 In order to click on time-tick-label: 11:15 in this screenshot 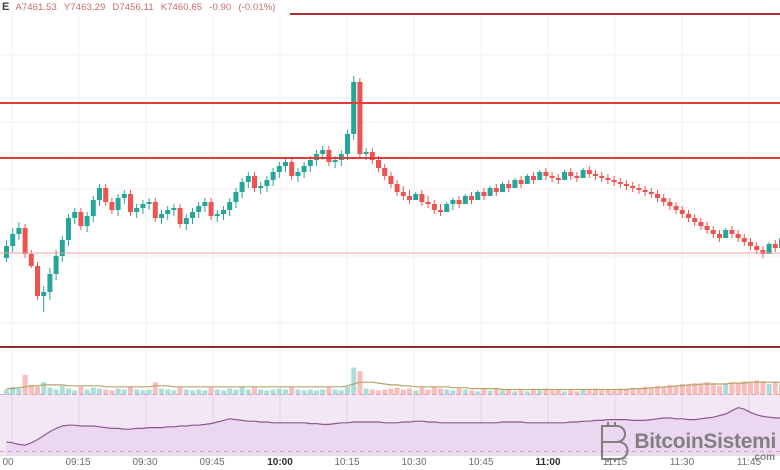, I will do `click(615, 462)`.